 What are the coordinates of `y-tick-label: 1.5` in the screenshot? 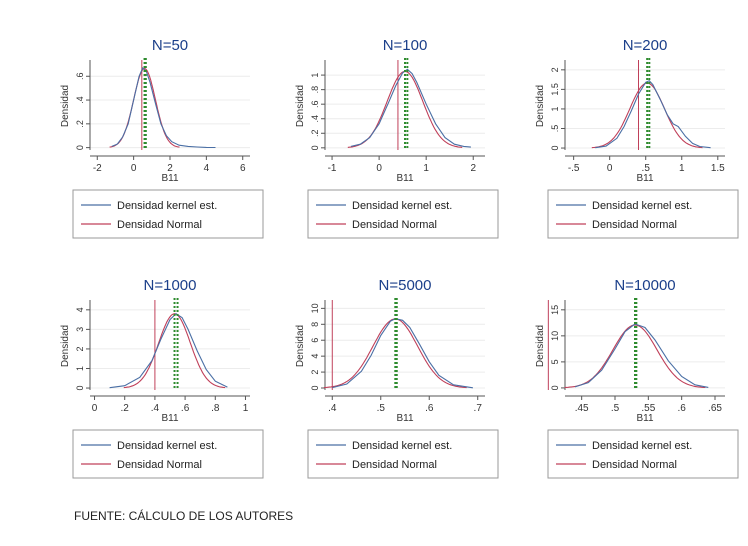 It's located at (555, 89).